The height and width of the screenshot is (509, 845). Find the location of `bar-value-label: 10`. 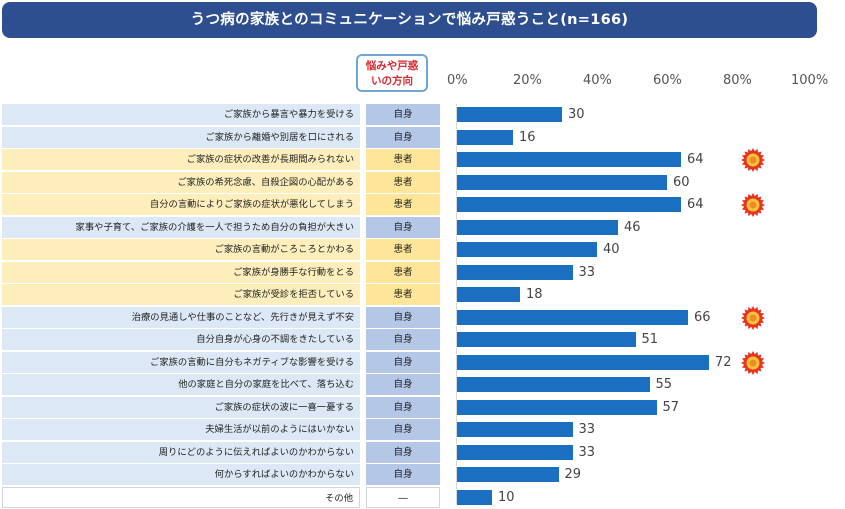

bar-value-label: 10 is located at coordinates (506, 497).